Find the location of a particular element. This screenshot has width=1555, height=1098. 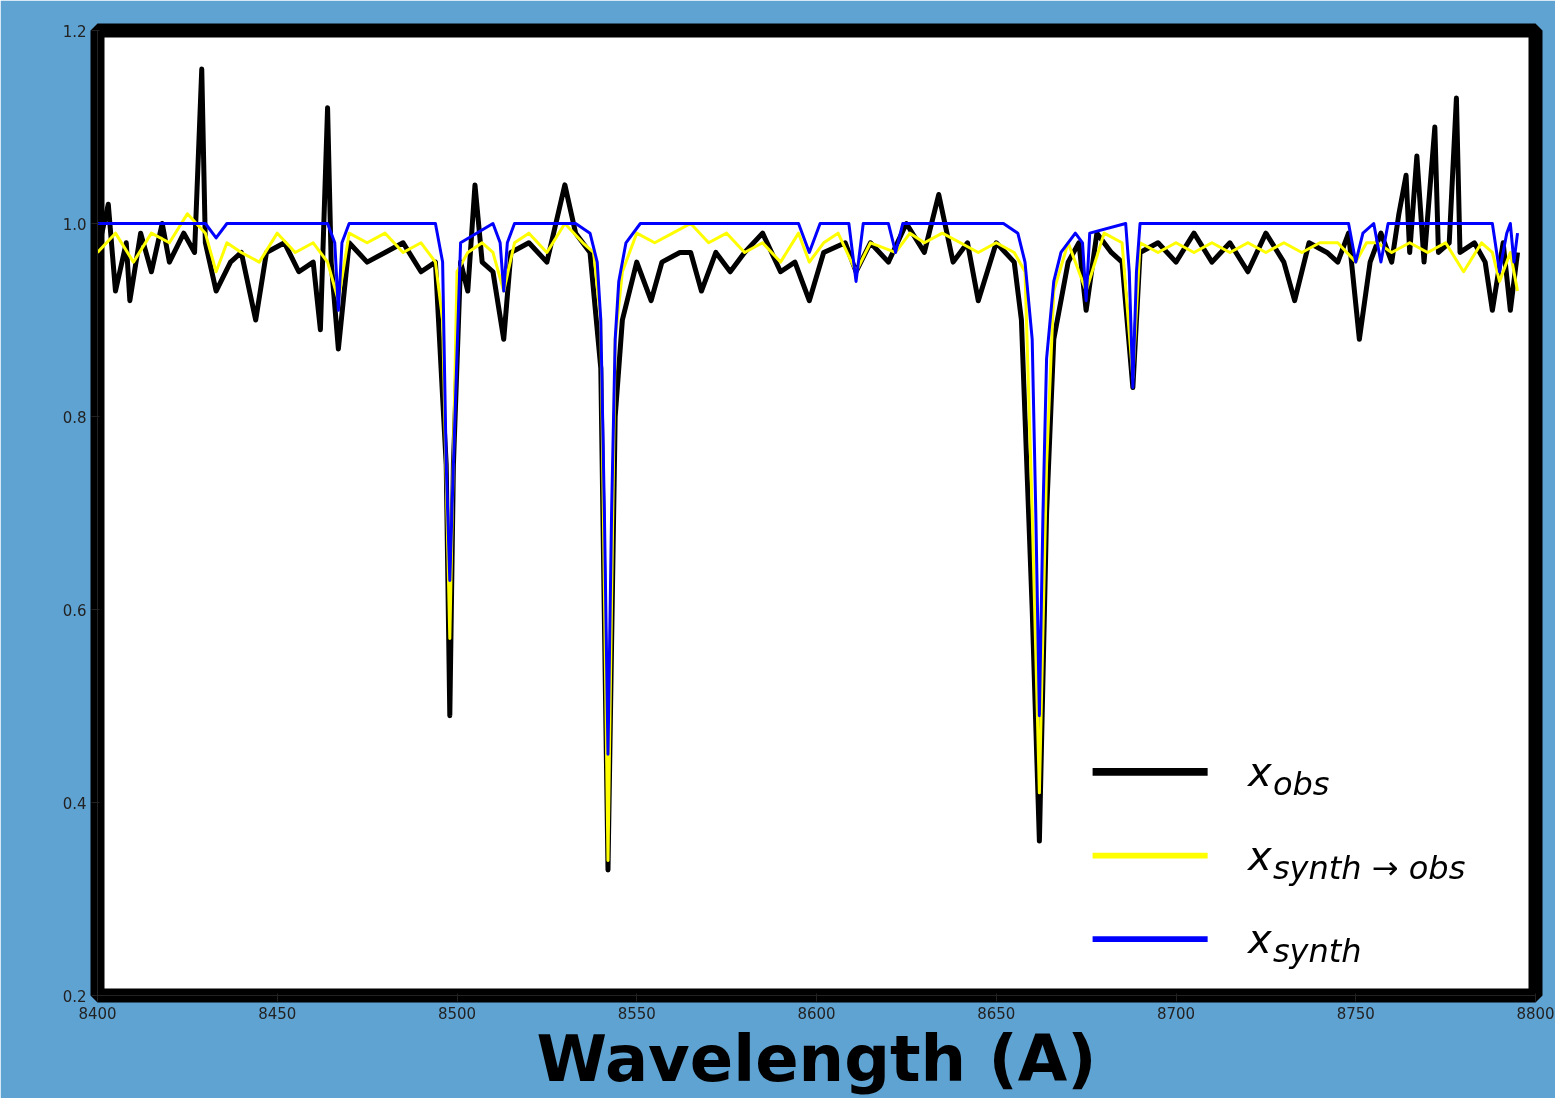

x-tick-label: 8800 is located at coordinates (1535, 1013).